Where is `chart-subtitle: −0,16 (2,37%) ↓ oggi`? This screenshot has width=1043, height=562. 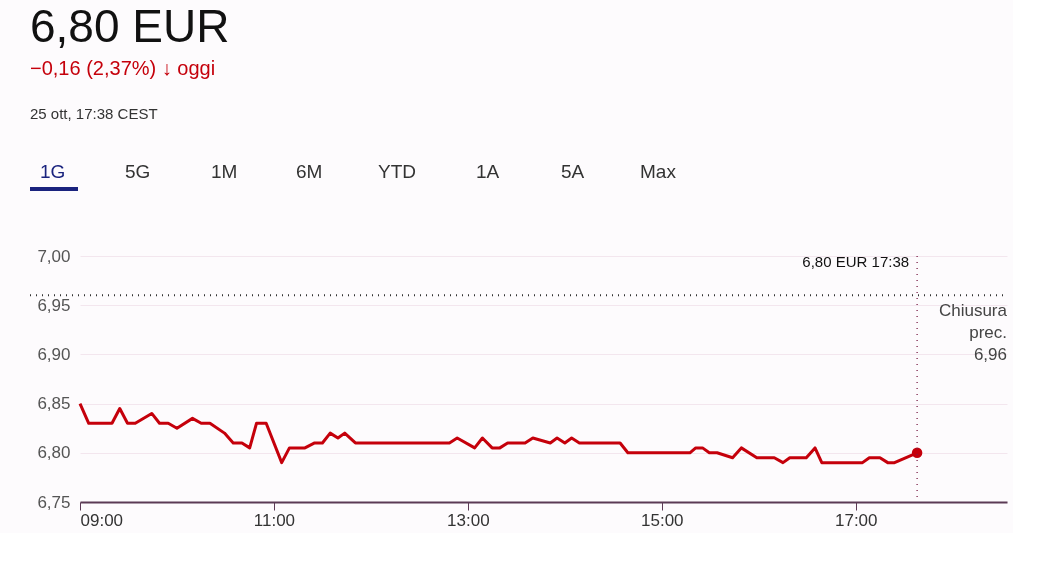 chart-subtitle: −0,16 (2,37%) ↓ oggi is located at coordinates (123, 68).